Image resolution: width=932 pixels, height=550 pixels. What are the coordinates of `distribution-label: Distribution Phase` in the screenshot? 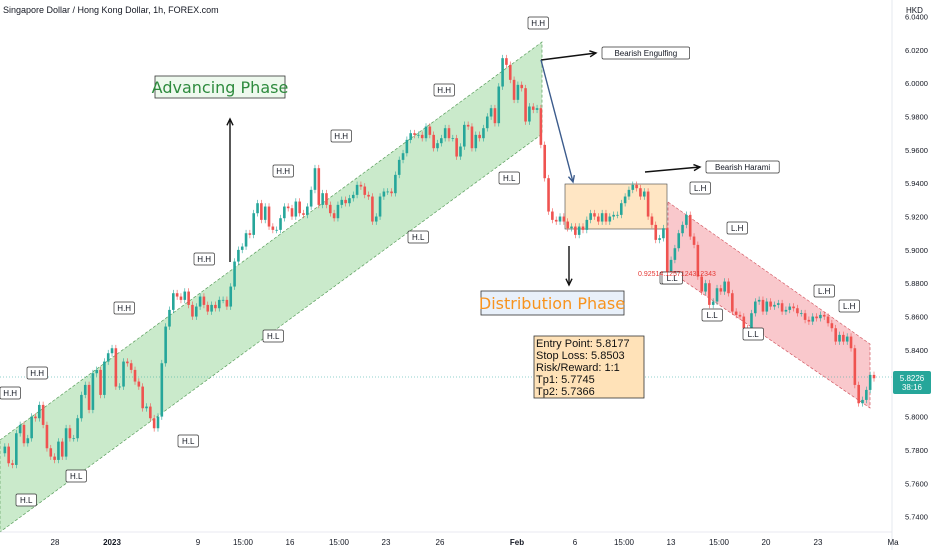 It's located at (552, 303).